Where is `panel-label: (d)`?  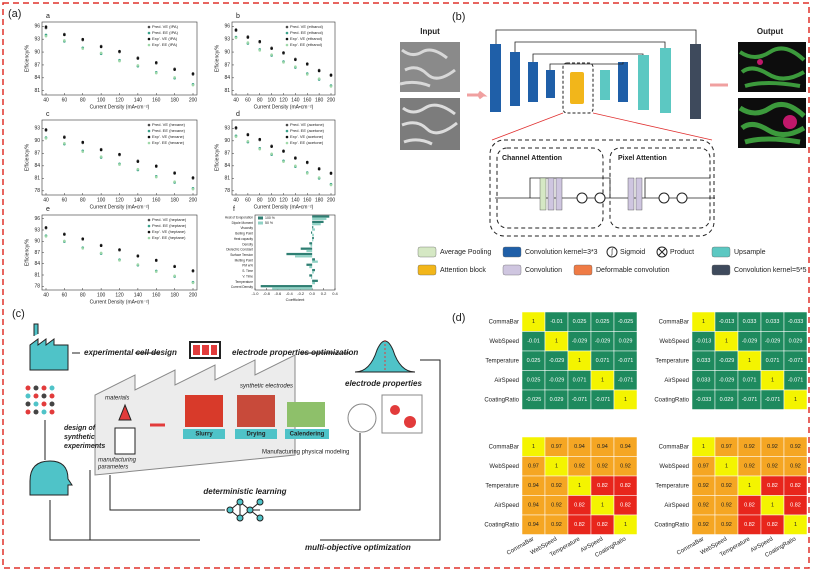 panel-label: (d) is located at coordinates (458, 318).